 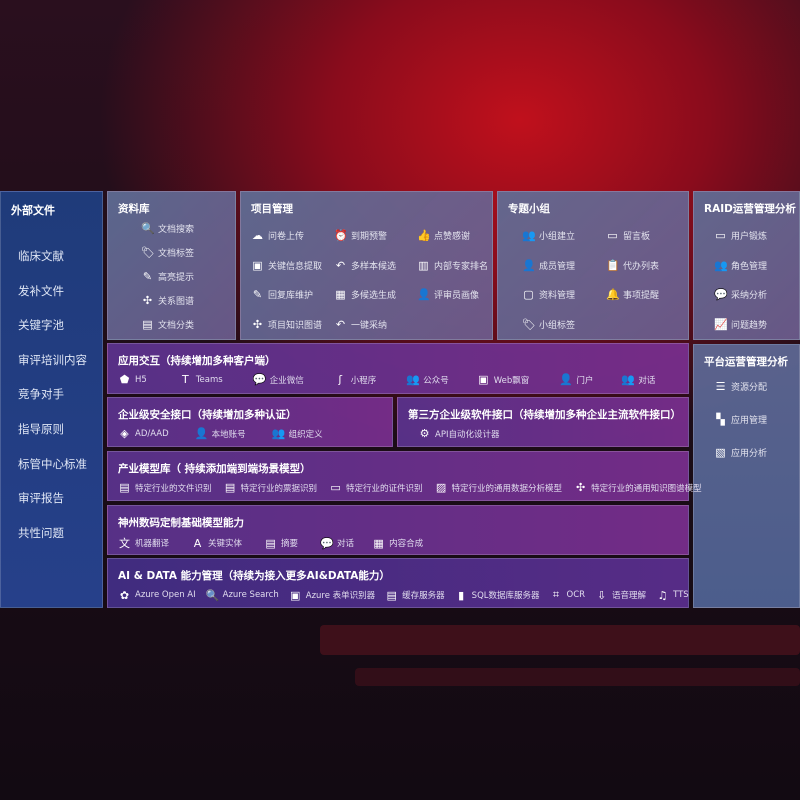 I want to click on item-puzzle: ▦ 多候选生成, so click(x=365, y=294).